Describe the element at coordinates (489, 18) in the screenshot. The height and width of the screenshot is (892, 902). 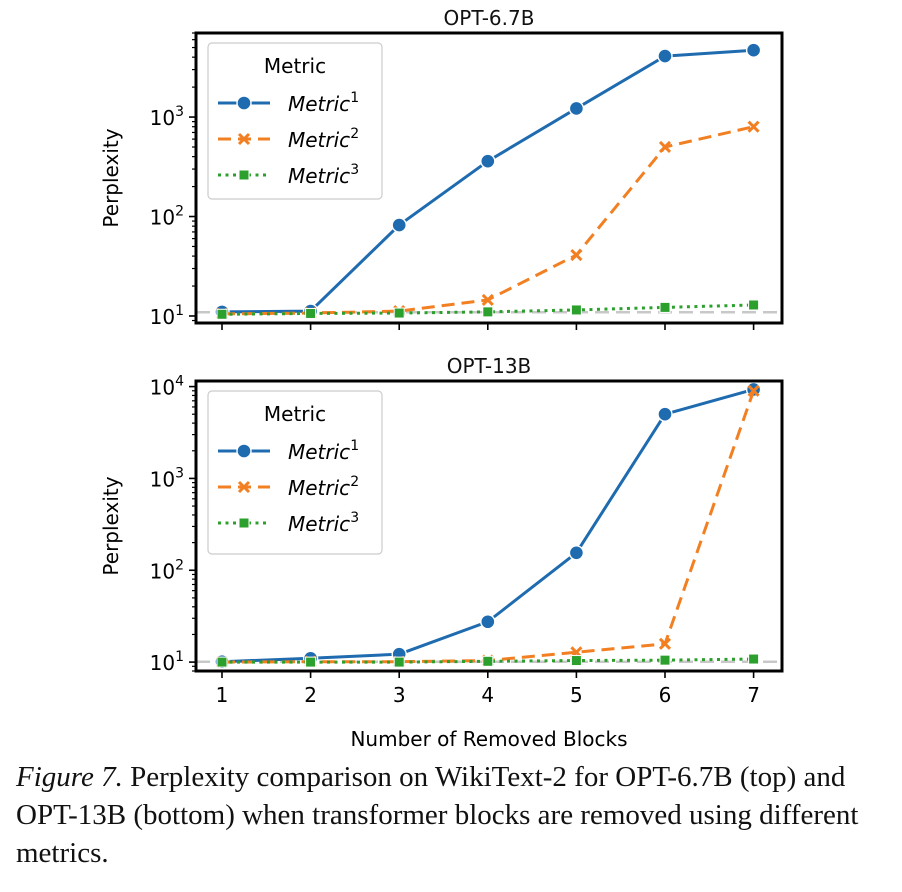
I see `chart-title: OPT-6.7B` at that location.